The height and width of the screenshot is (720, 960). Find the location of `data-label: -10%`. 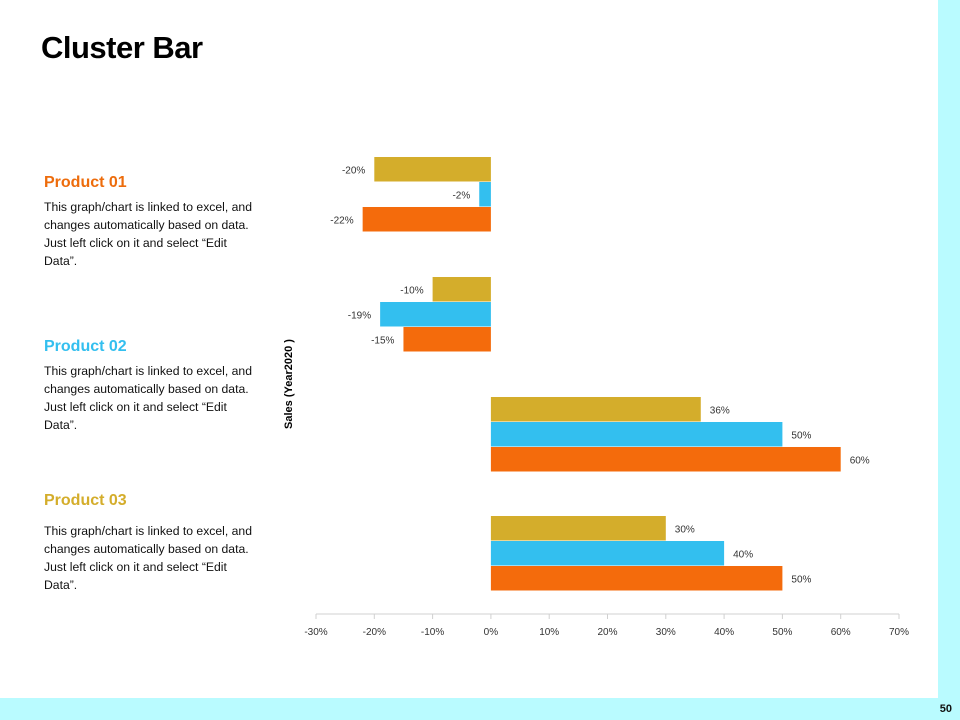

data-label: -10% is located at coordinates (411, 290).